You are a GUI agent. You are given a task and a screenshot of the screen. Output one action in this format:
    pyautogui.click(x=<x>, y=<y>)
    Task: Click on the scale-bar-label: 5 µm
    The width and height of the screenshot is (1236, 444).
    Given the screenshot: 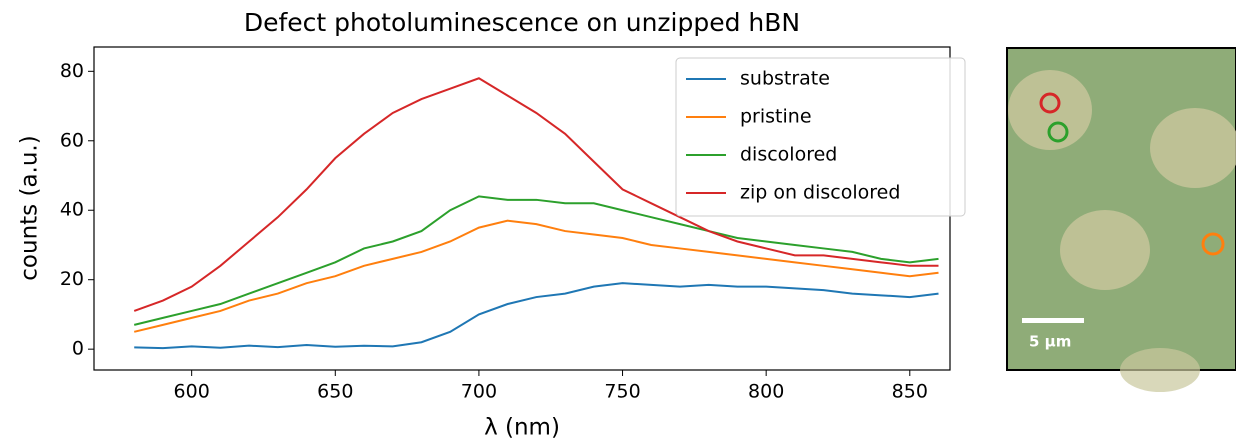 What is the action you would take?
    pyautogui.click(x=1050, y=342)
    